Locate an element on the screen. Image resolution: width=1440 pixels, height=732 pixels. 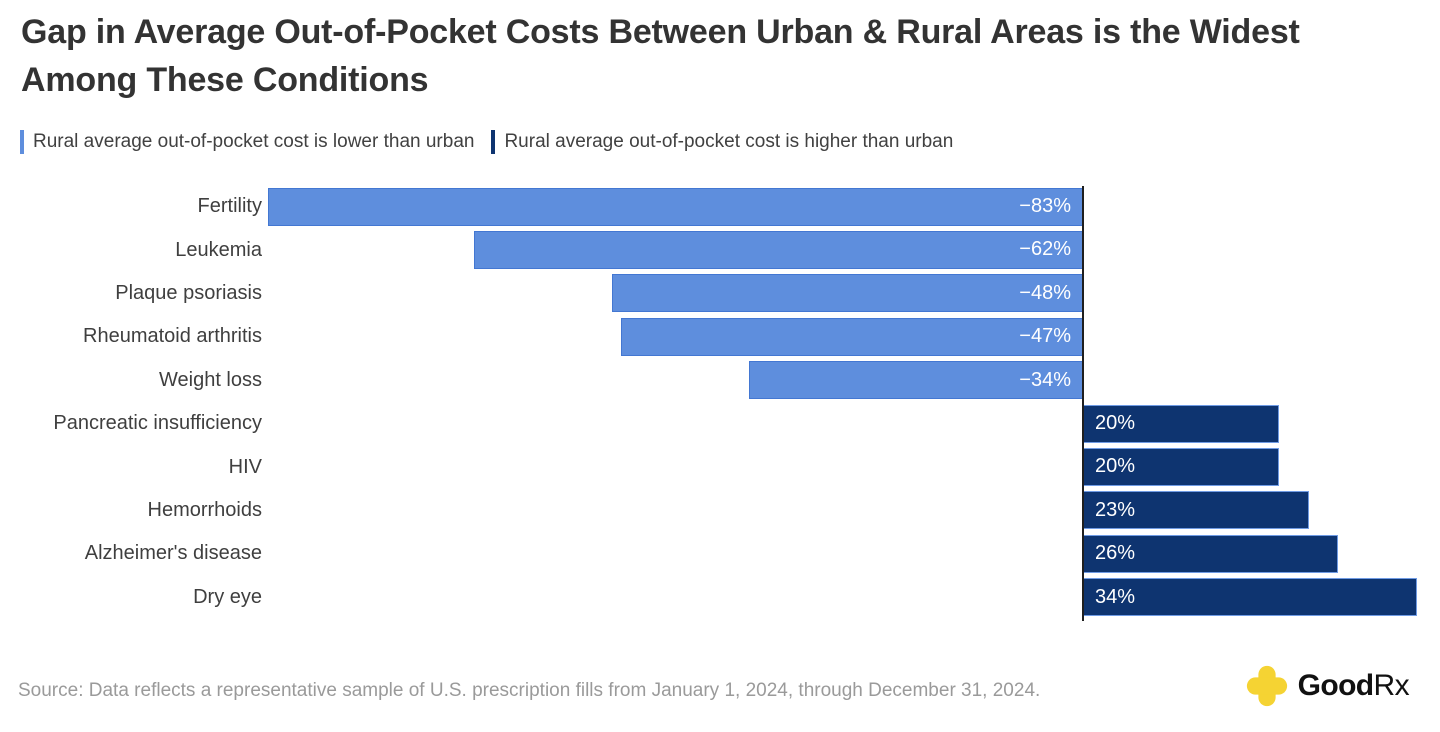
goodrx-wordmark-good: Good is located at coordinates (1336, 685).